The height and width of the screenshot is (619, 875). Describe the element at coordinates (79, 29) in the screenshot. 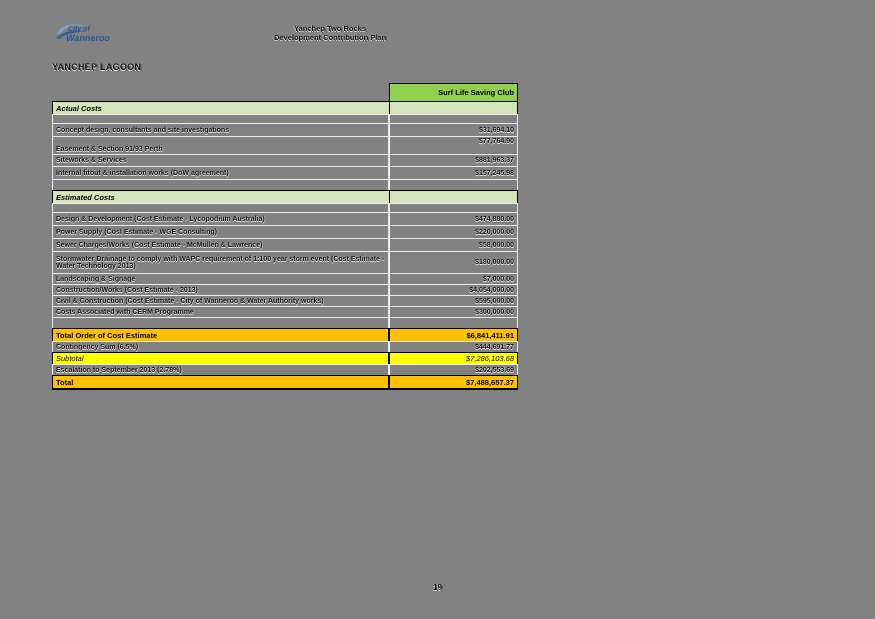

I see `logo-text-line1: City of` at that location.